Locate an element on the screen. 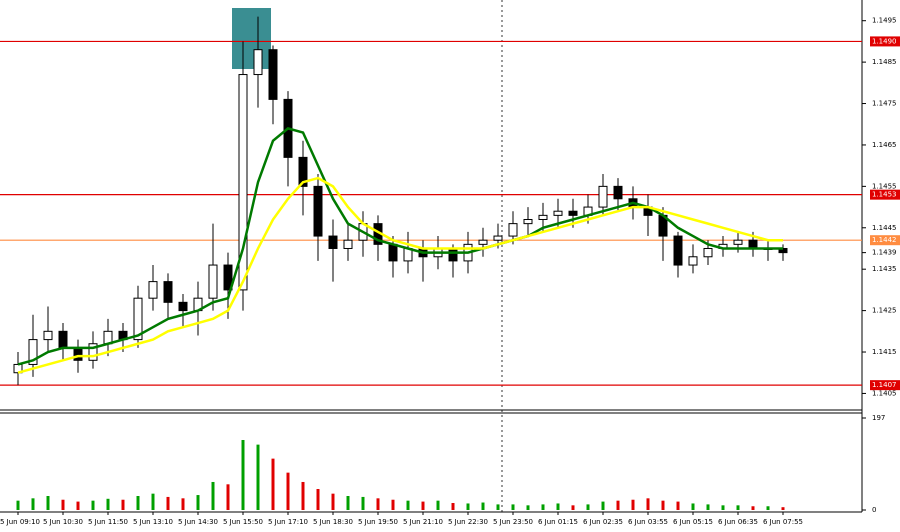  x-tick-label: 5 Jun 14:30 is located at coordinates (198, 522).